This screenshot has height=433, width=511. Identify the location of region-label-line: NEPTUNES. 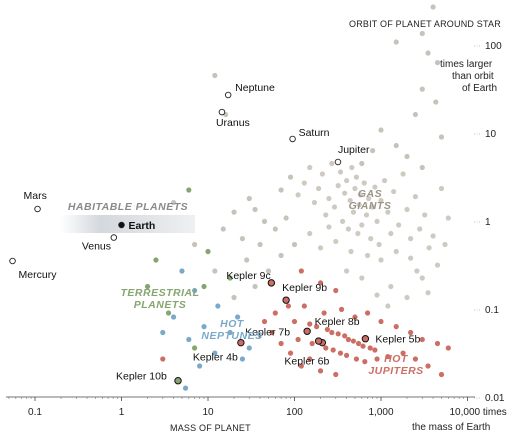
(231, 336).